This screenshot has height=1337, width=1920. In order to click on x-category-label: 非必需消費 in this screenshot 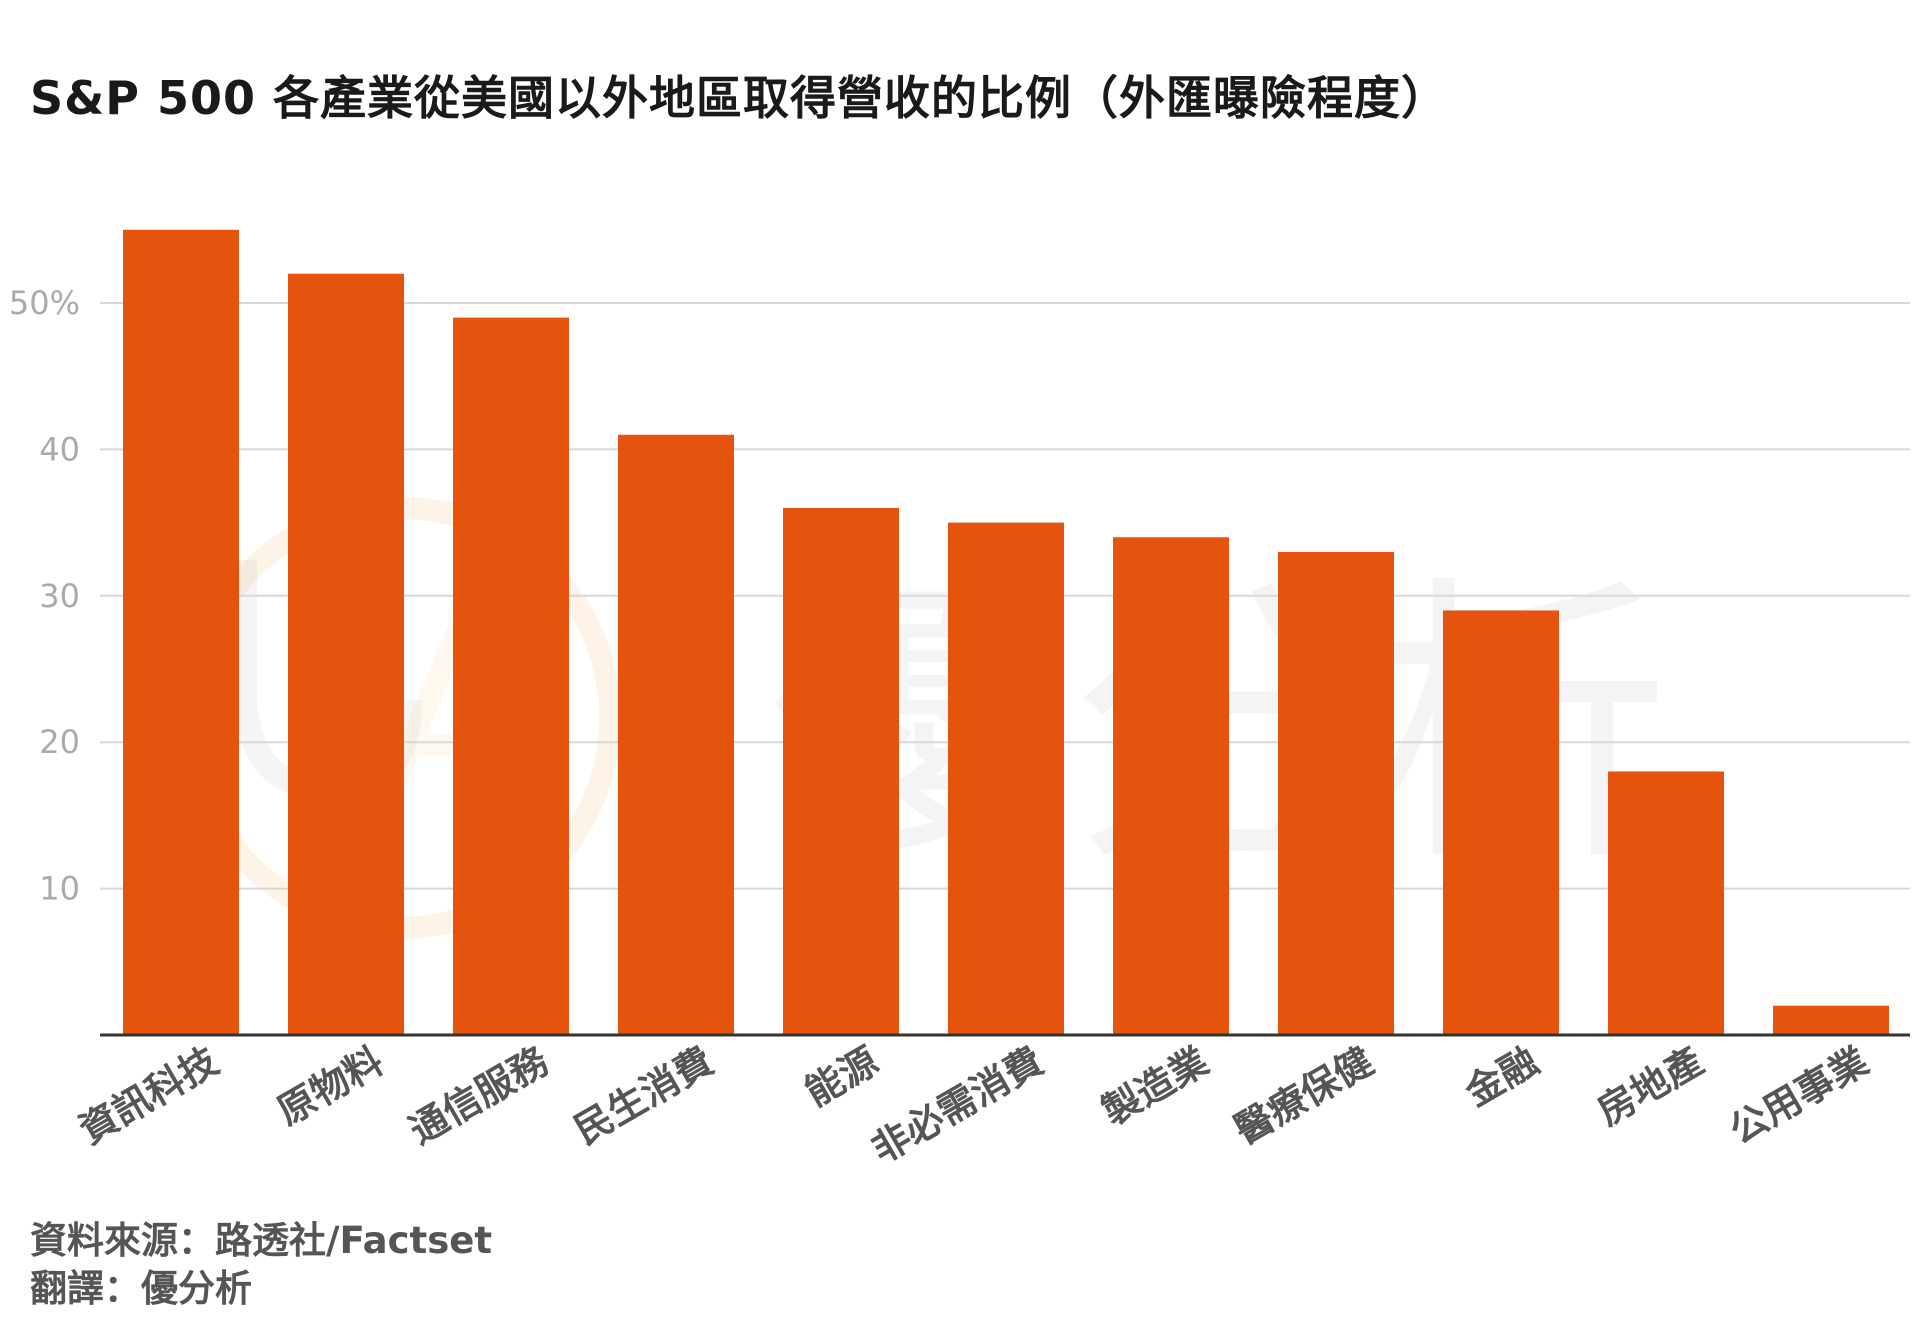, I will do `click(957, 1105)`.